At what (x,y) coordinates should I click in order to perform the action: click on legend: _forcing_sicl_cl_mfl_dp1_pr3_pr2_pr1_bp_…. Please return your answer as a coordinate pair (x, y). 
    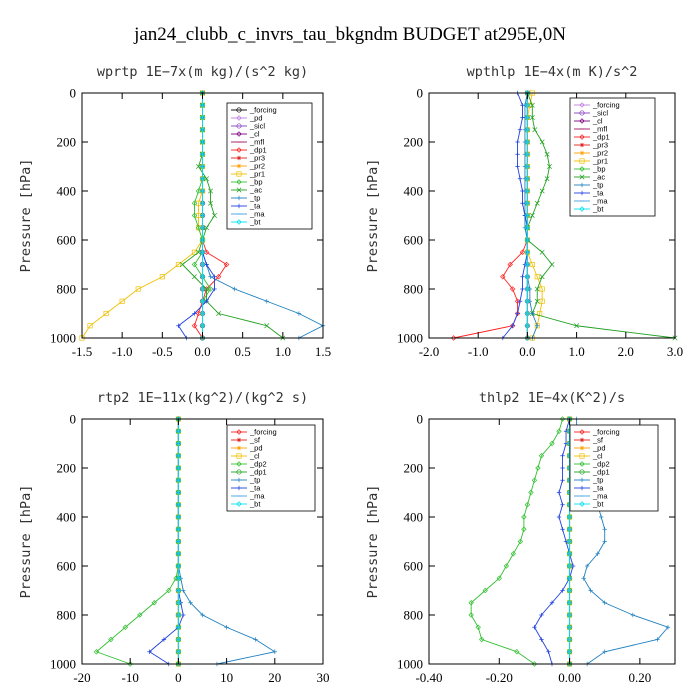
    Looking at the image, I should click on (612, 157).